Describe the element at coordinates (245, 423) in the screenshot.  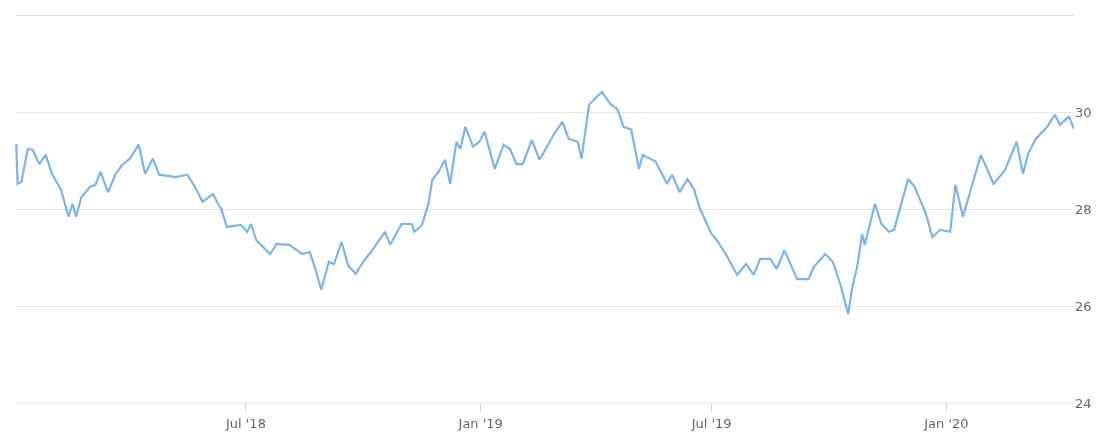
I see `x-tick-label: Jul '18` at that location.